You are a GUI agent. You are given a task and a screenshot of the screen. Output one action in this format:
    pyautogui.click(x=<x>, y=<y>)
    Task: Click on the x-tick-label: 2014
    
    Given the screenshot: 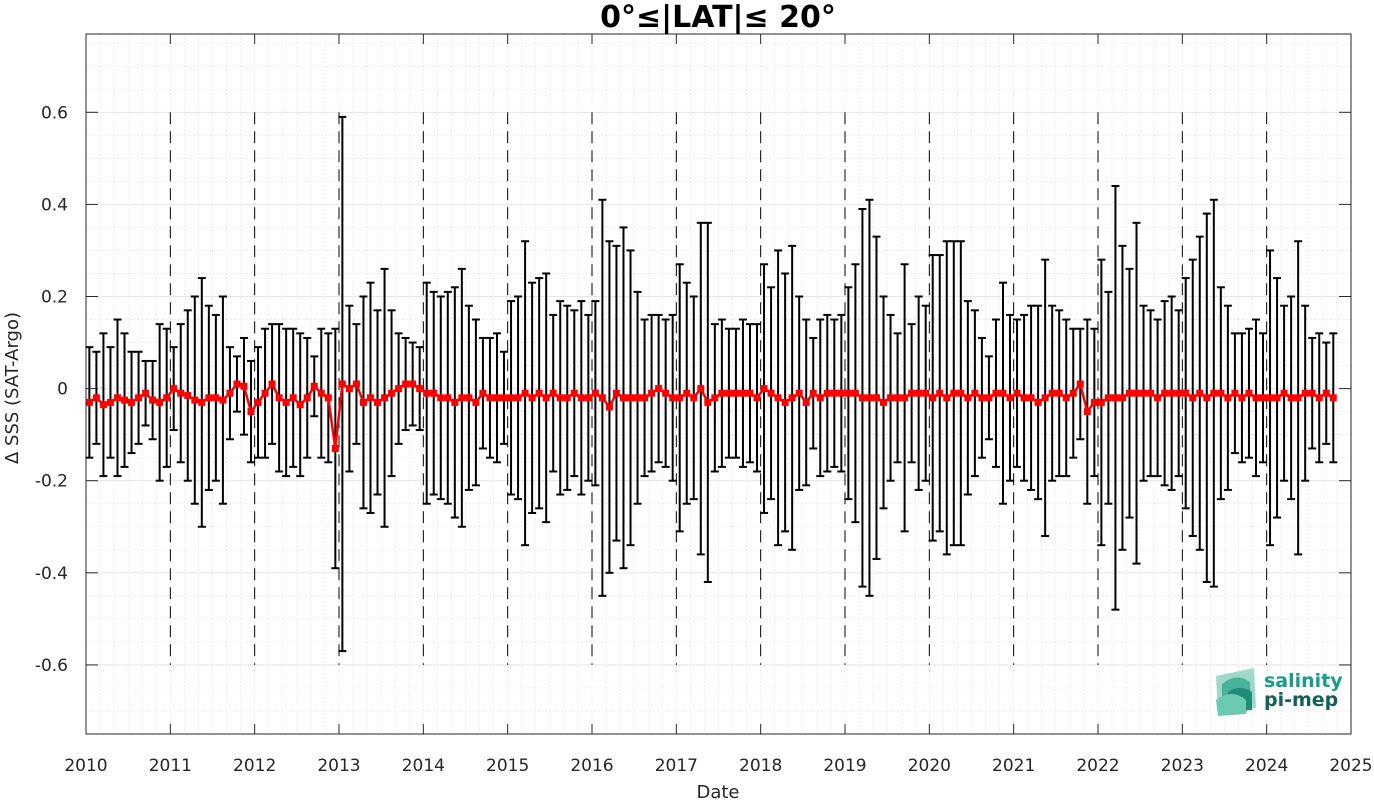 What is the action you would take?
    pyautogui.click(x=423, y=766)
    